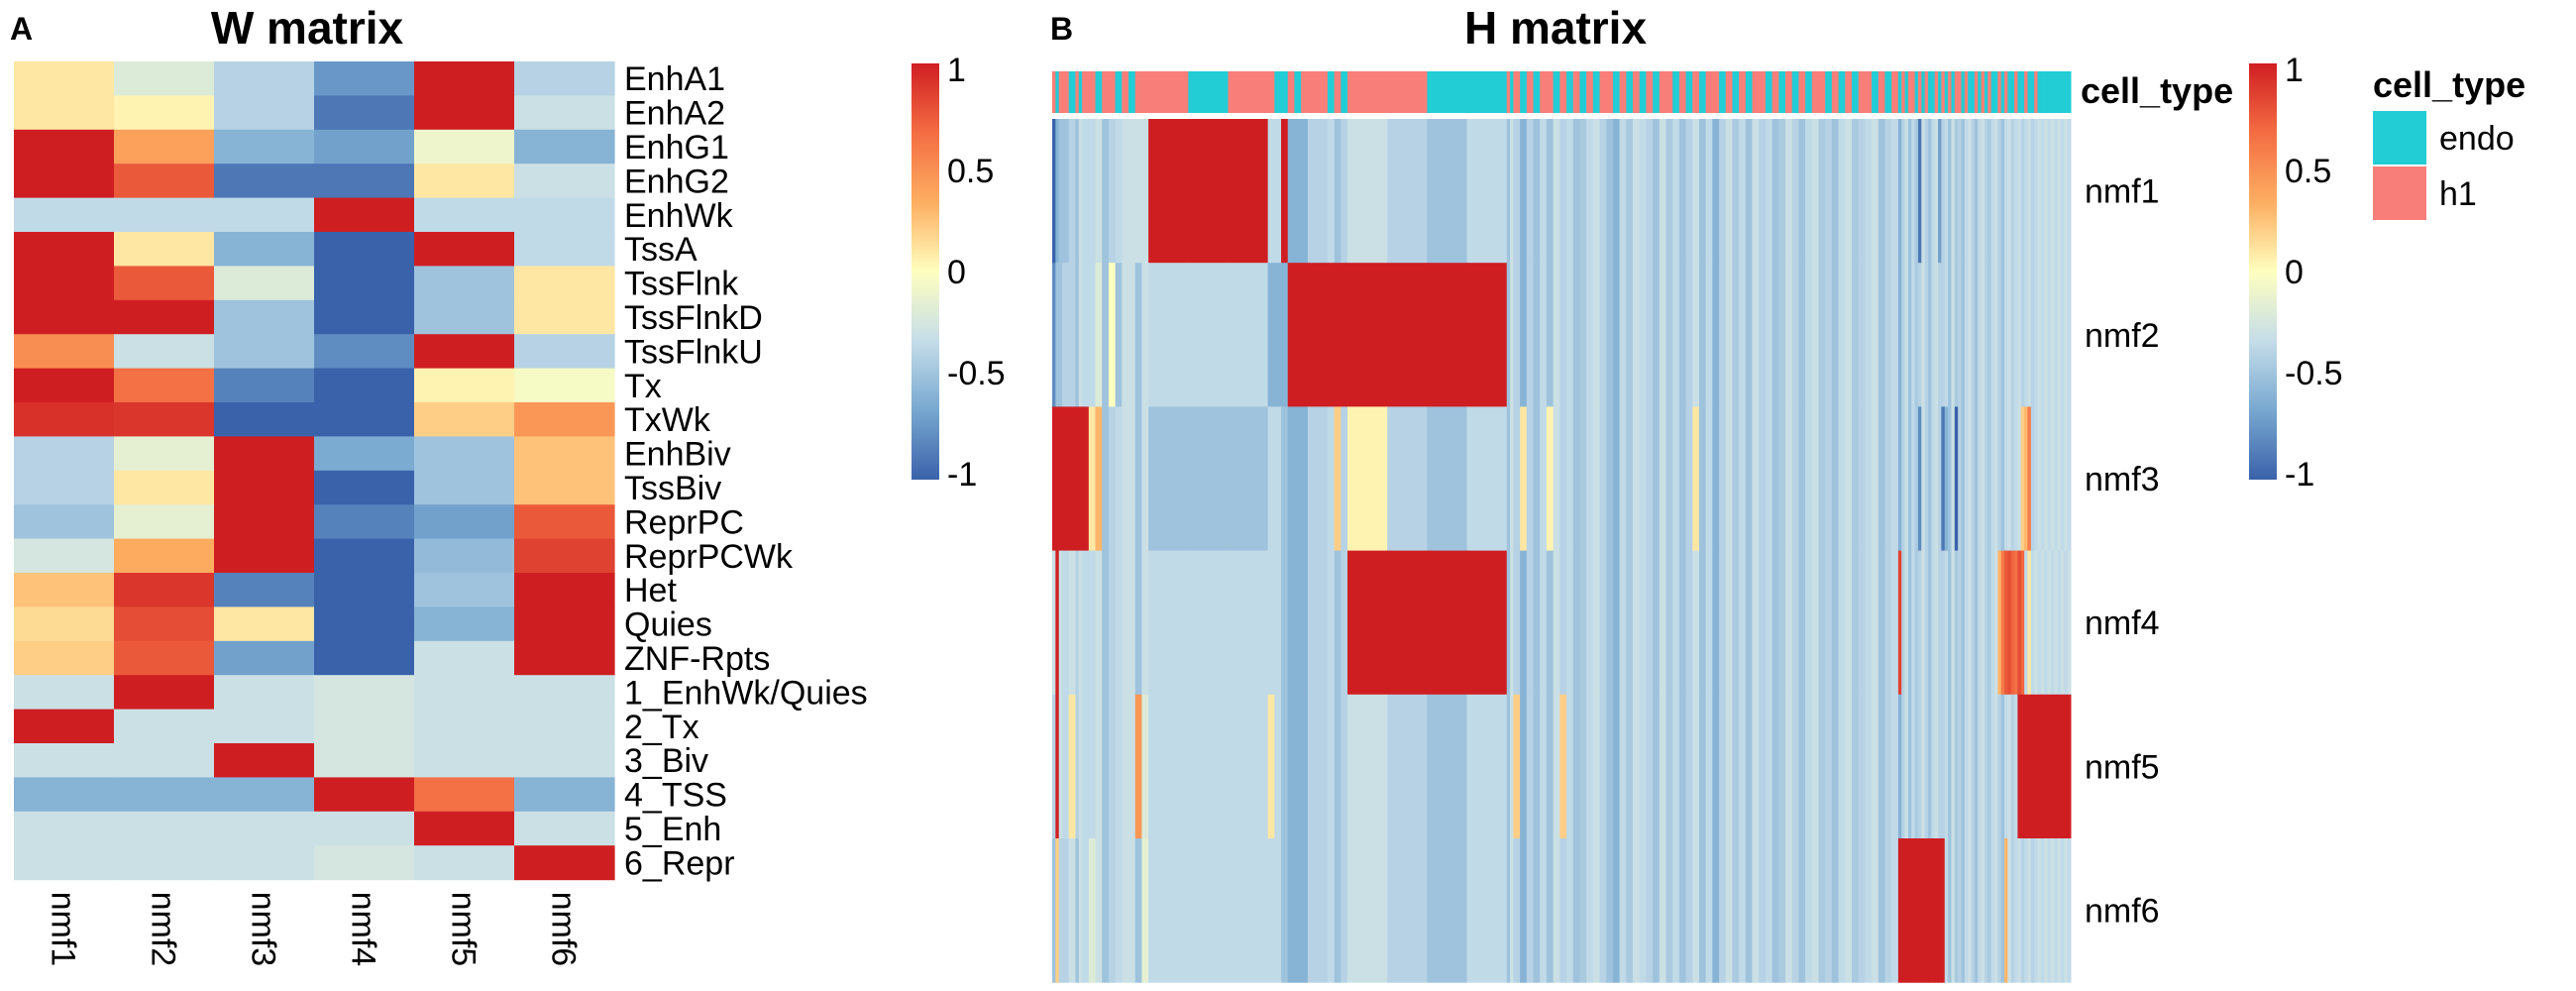 The width and height of the screenshot is (2576, 991). Describe the element at coordinates (746, 693) in the screenshot. I see `w-row-label: 1_EnhWk/Quies` at that location.